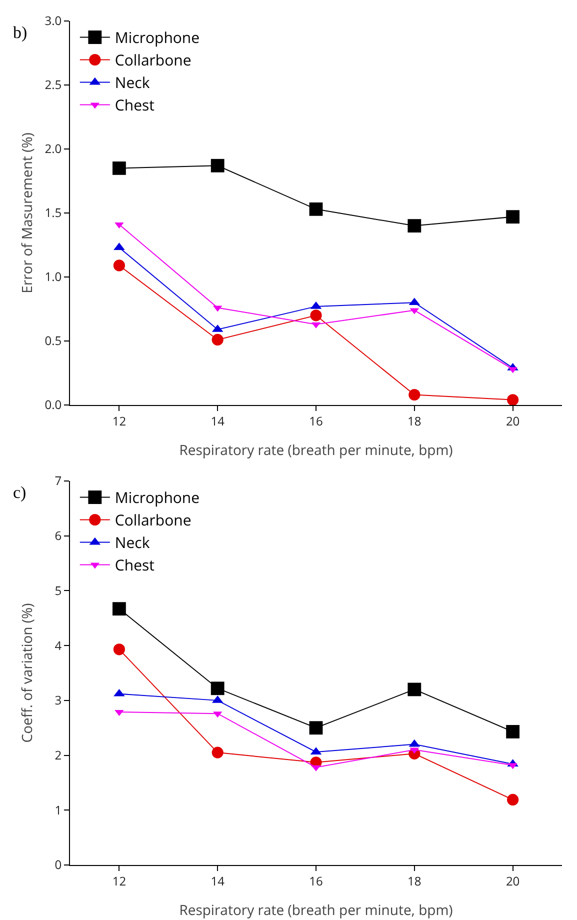 The image size is (577, 920). What do you see at coordinates (58, 865) in the screenshot?
I see `y-tick-label: 0` at bounding box center [58, 865].